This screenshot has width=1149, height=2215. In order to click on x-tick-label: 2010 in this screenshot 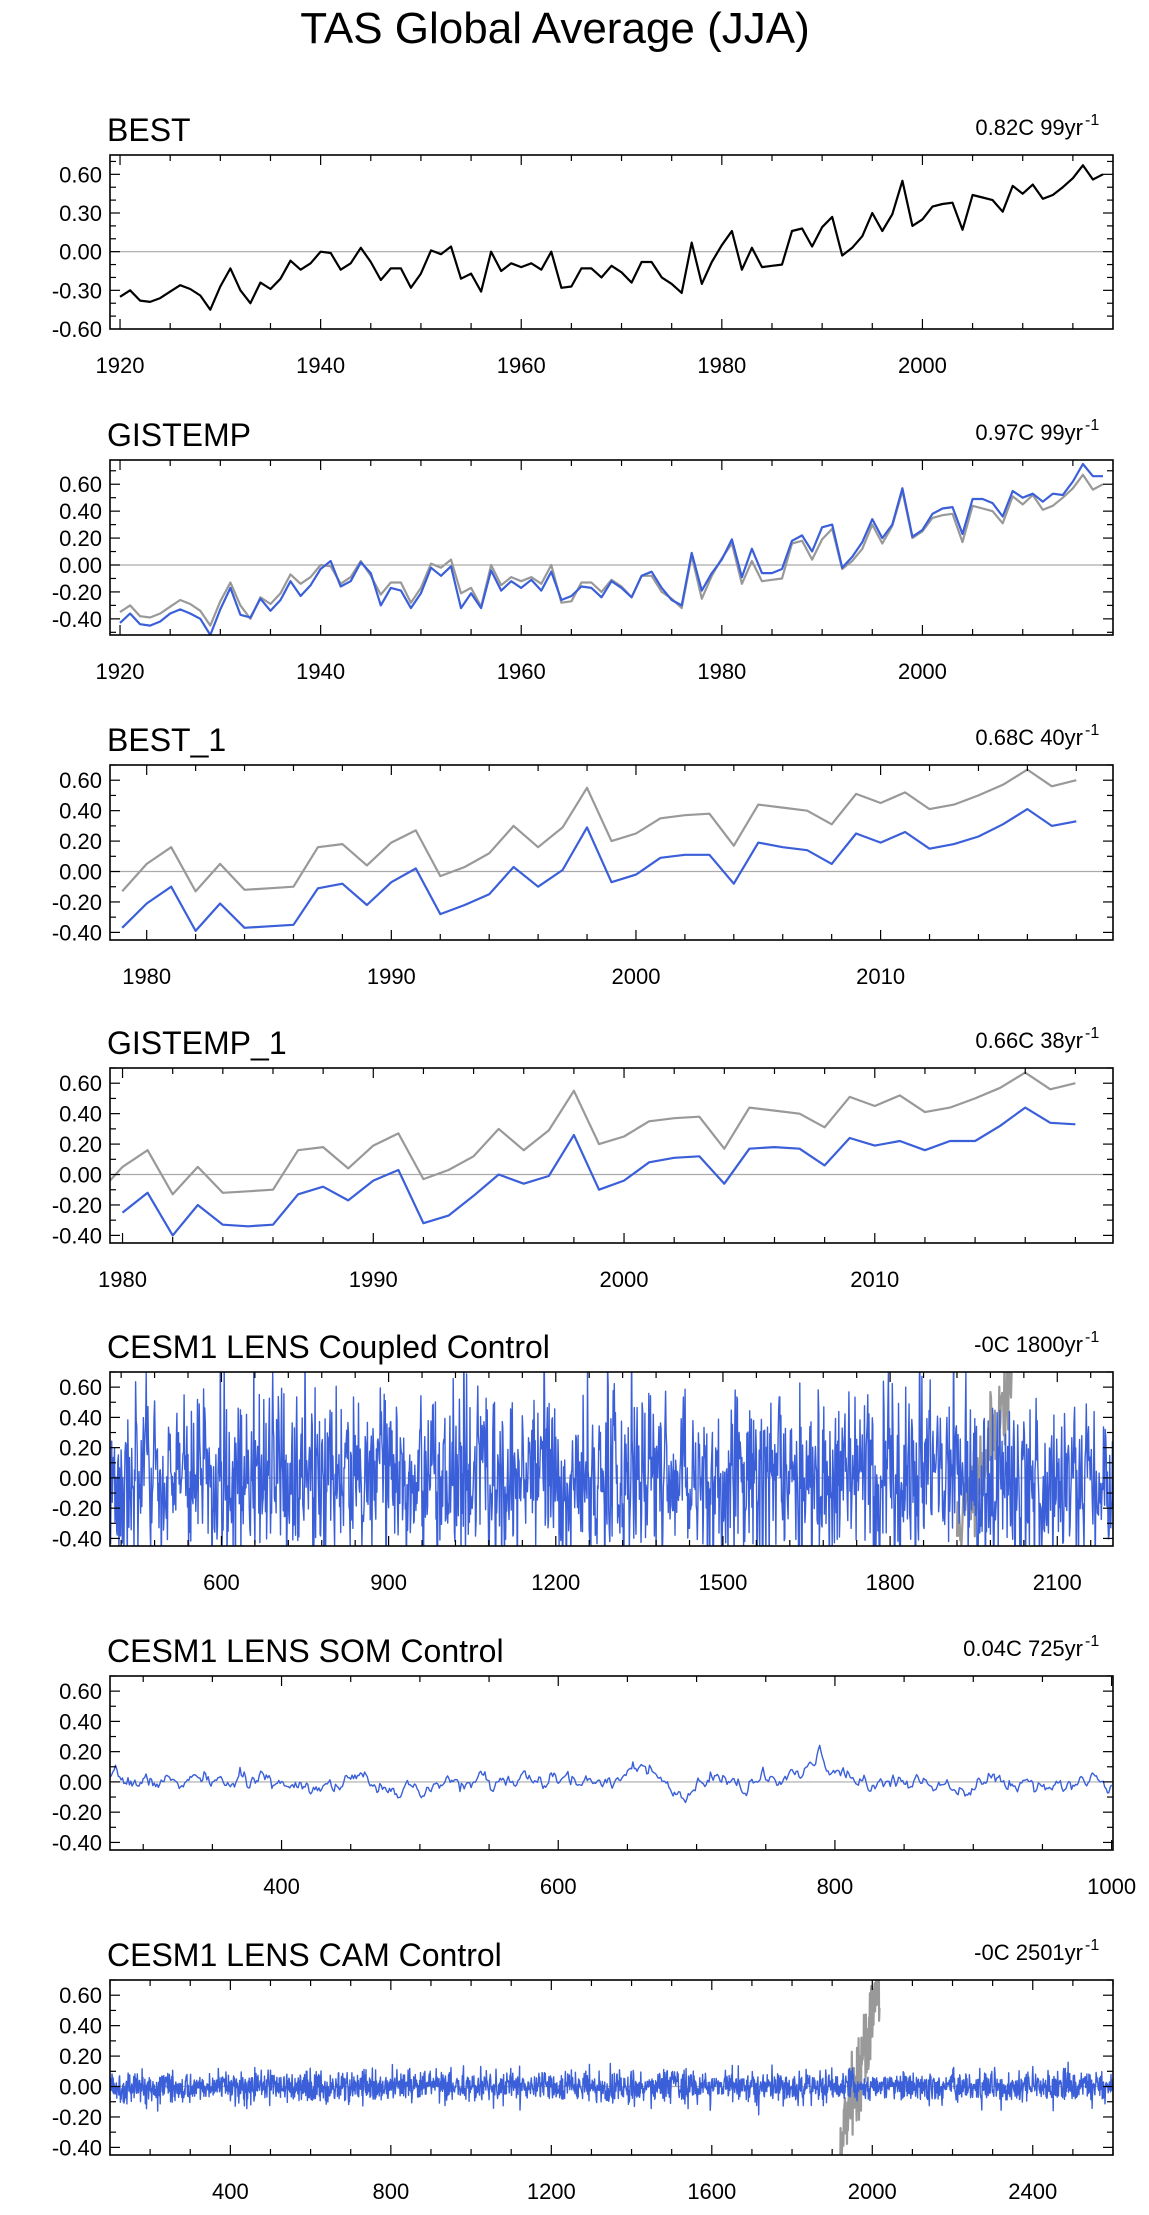, I will do `click(880, 976)`.